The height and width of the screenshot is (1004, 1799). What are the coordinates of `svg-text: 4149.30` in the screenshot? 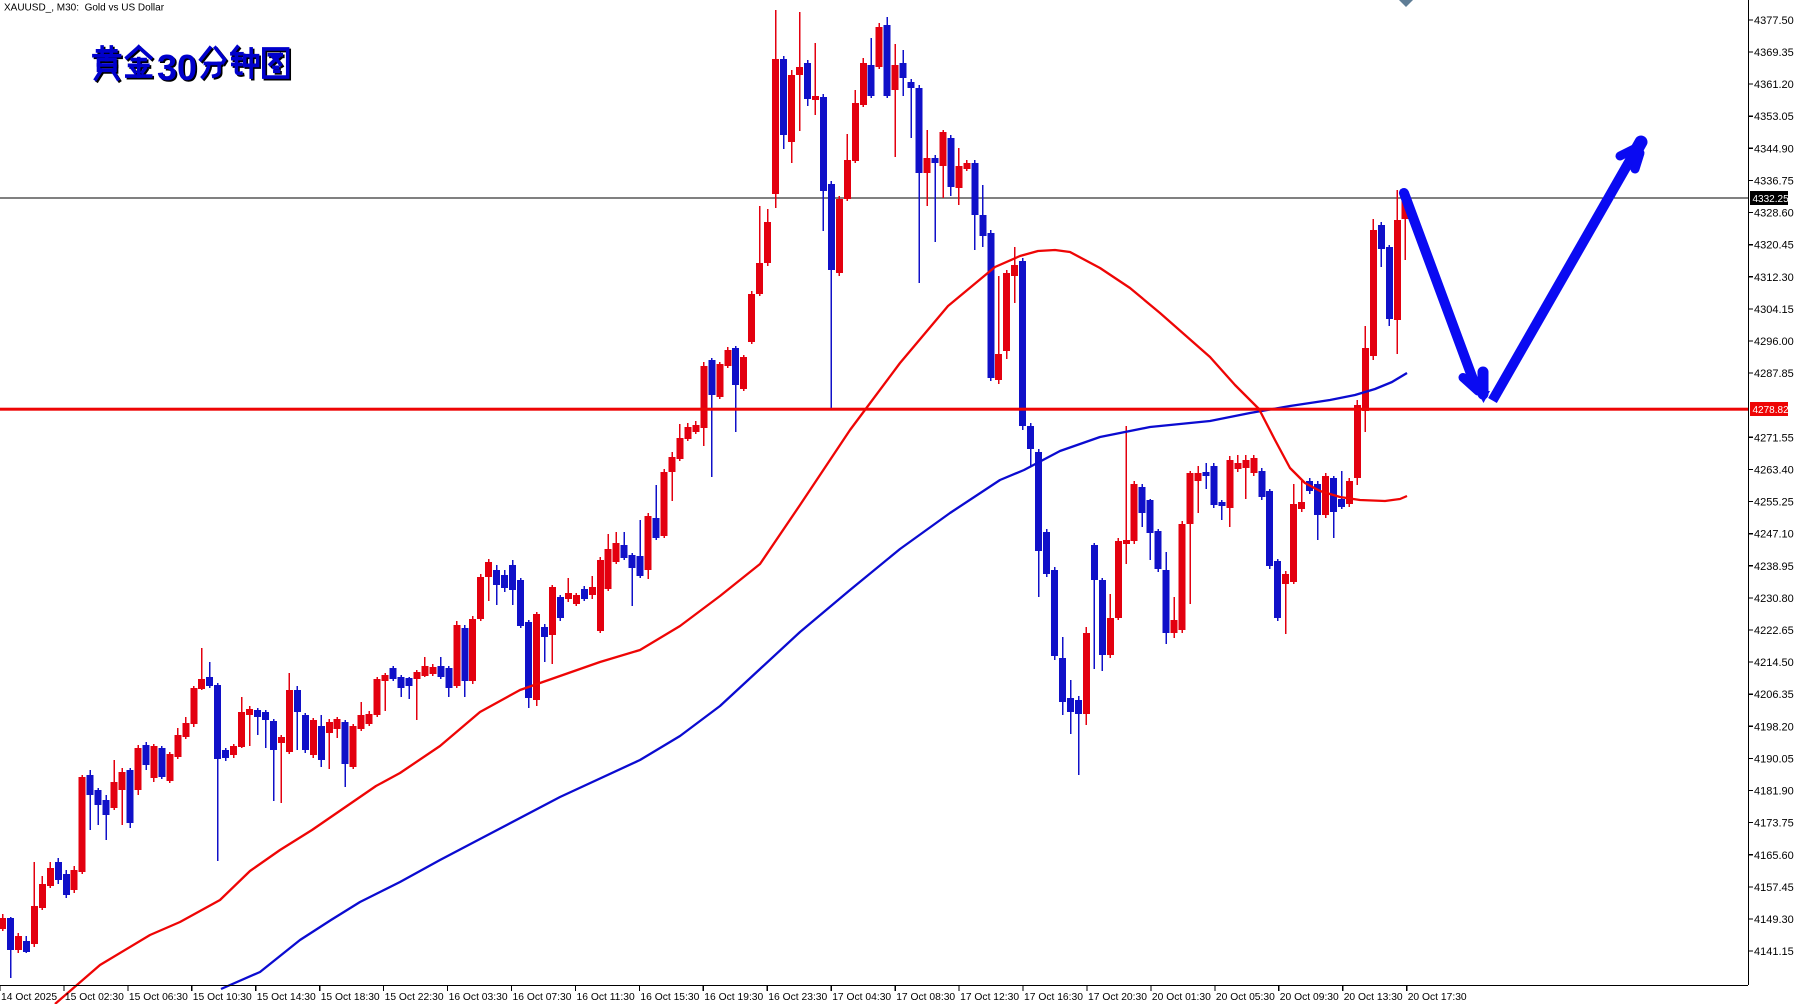 It's located at (1774, 920).